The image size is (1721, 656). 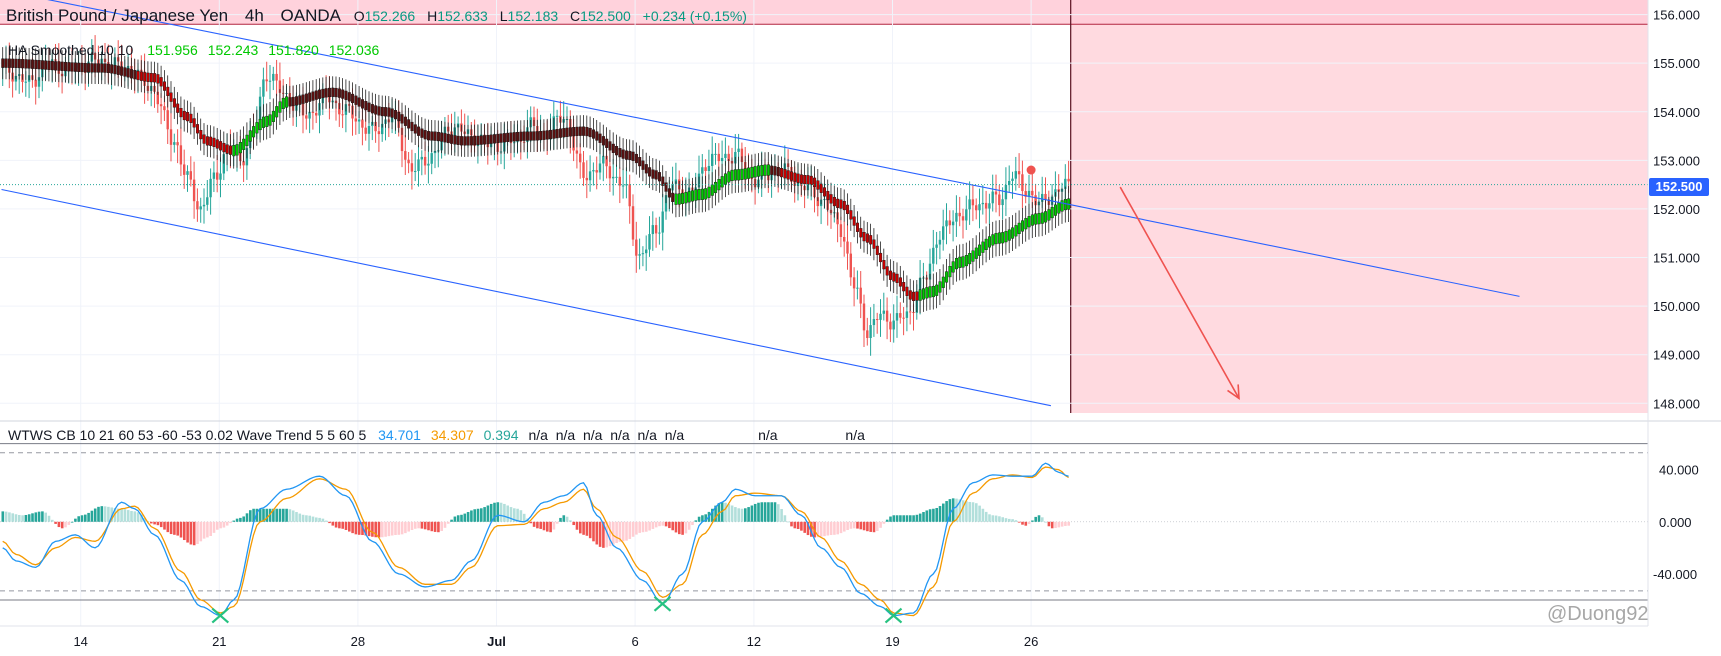 What do you see at coordinates (605, 16) in the screenshot?
I see `close-value: 152.500` at bounding box center [605, 16].